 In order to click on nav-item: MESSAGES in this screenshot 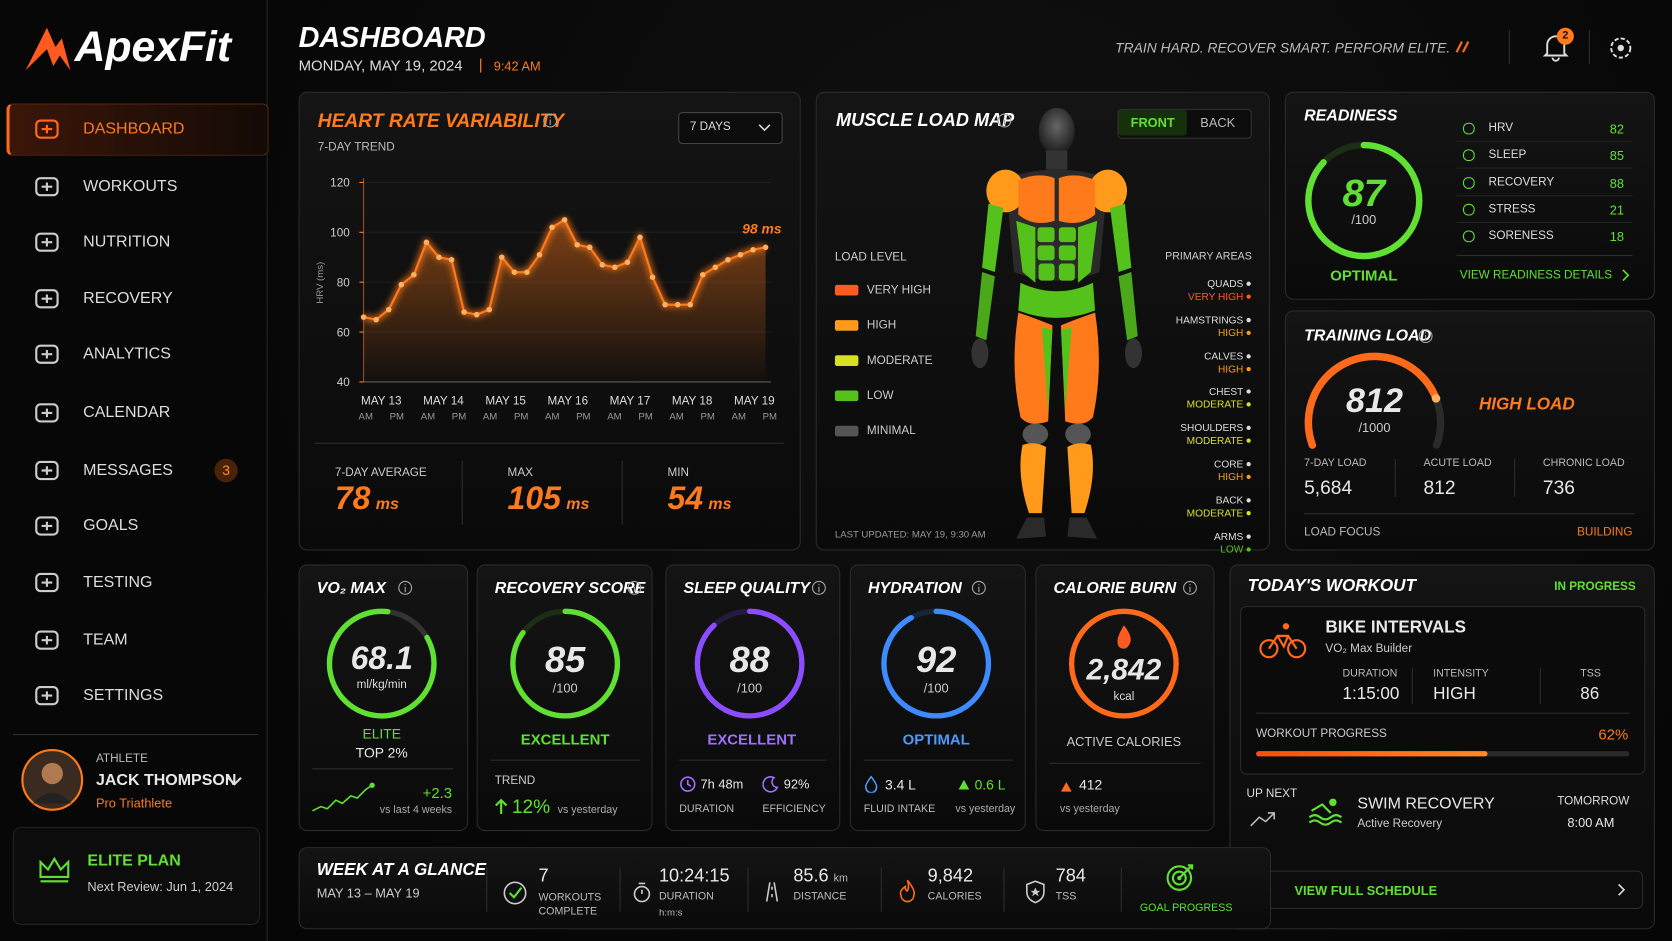, I will do `click(133, 470)`.